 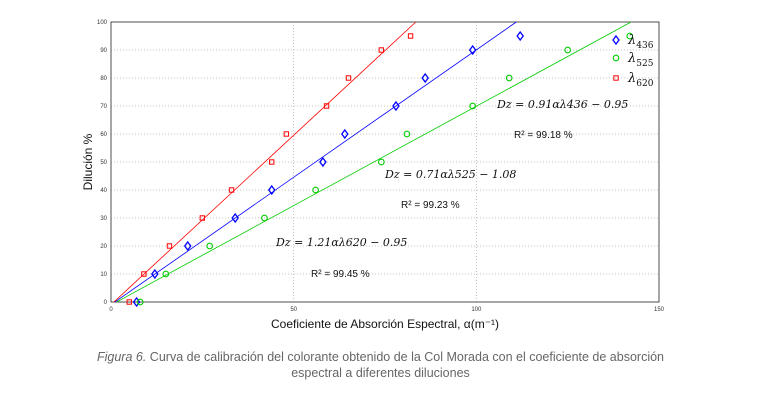 I want to click on fit-equation-620: Dz = 1.21αλ620 − 0.95, so click(x=341, y=242).